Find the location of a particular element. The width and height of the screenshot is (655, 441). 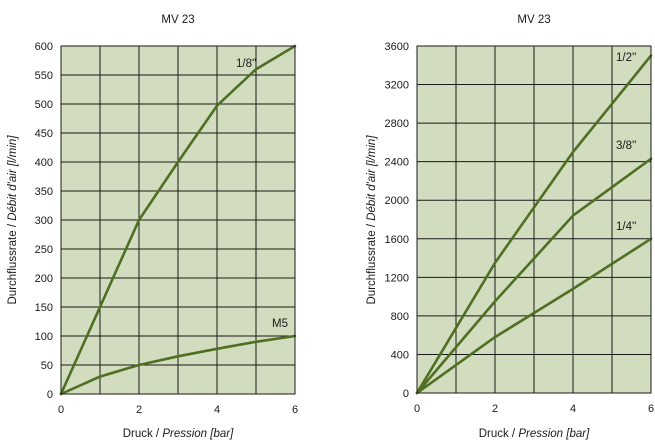

chart-left-y-tick-label: 500 is located at coordinates (44, 105).